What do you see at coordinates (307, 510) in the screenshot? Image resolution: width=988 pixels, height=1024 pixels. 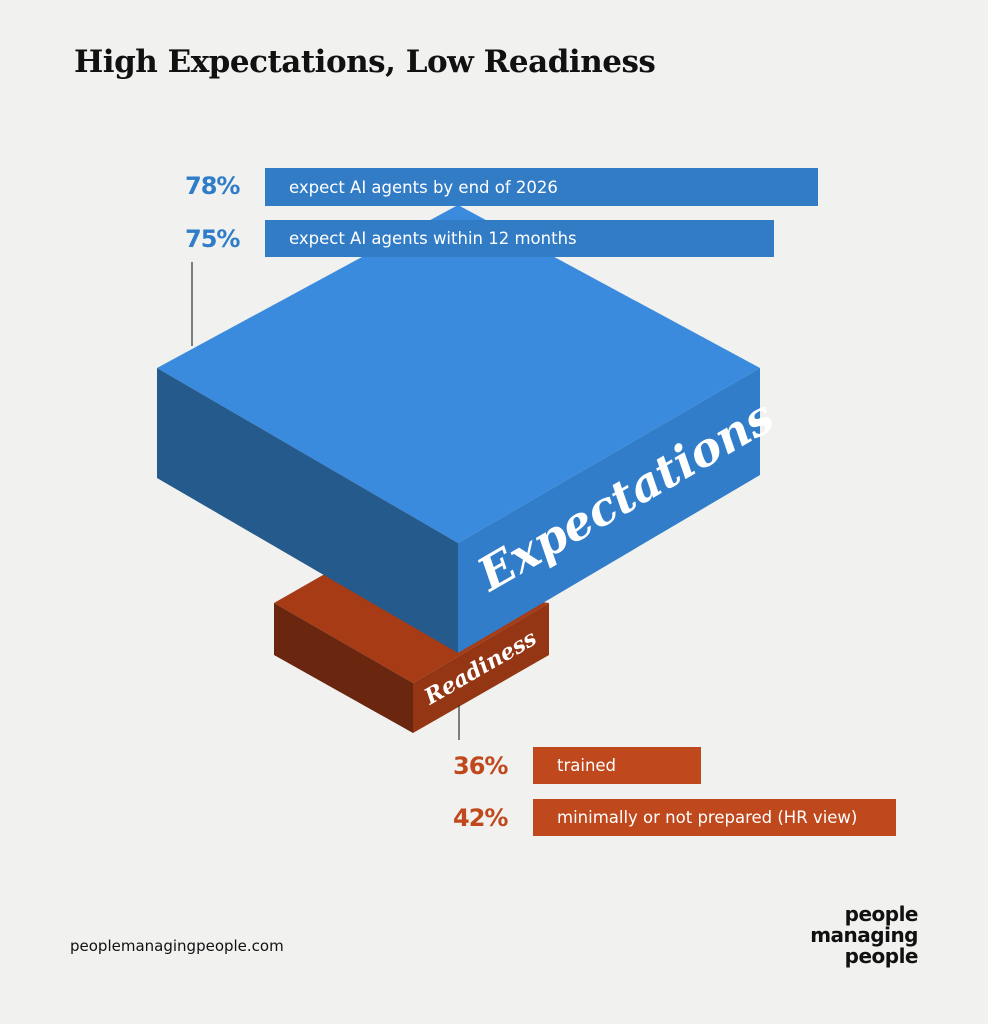 I see `expectations-left-face` at bounding box center [307, 510].